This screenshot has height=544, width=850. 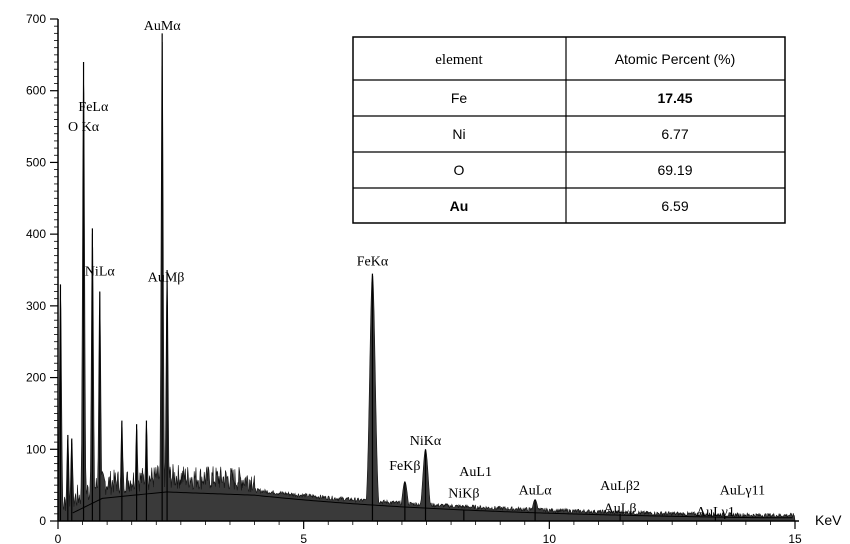 I want to click on peak-label: FeKβ, so click(x=404, y=466).